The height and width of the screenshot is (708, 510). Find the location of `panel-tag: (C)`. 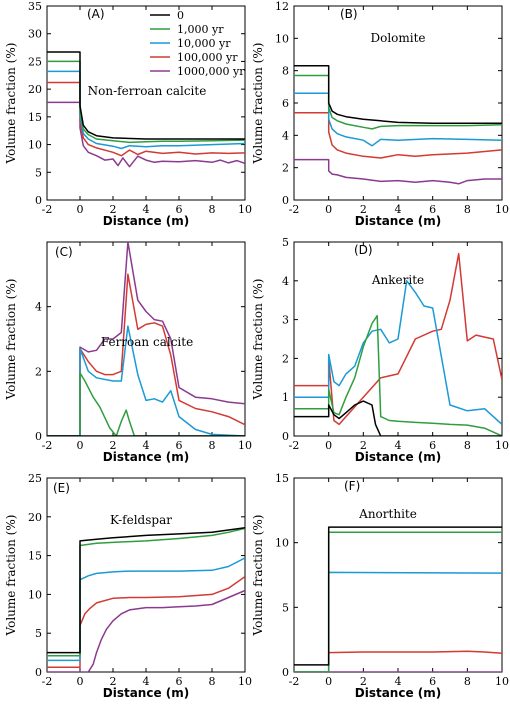

panel-tag: (C) is located at coordinates (64, 252).